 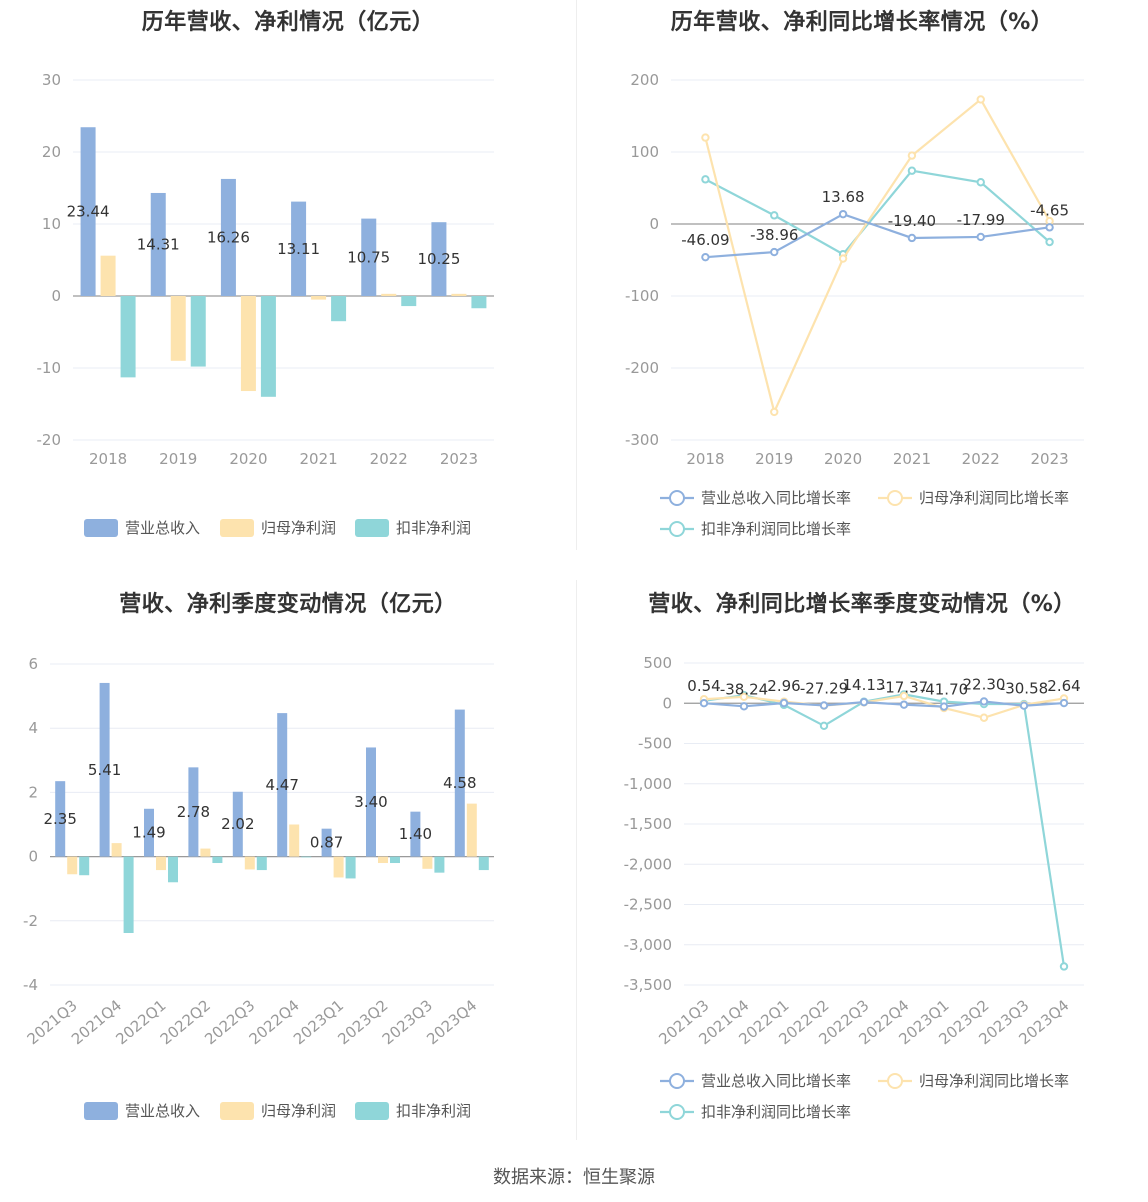 What do you see at coordinates (677, 1081) in the screenshot?
I see `legend-swatch-marker-revenue` at bounding box center [677, 1081].